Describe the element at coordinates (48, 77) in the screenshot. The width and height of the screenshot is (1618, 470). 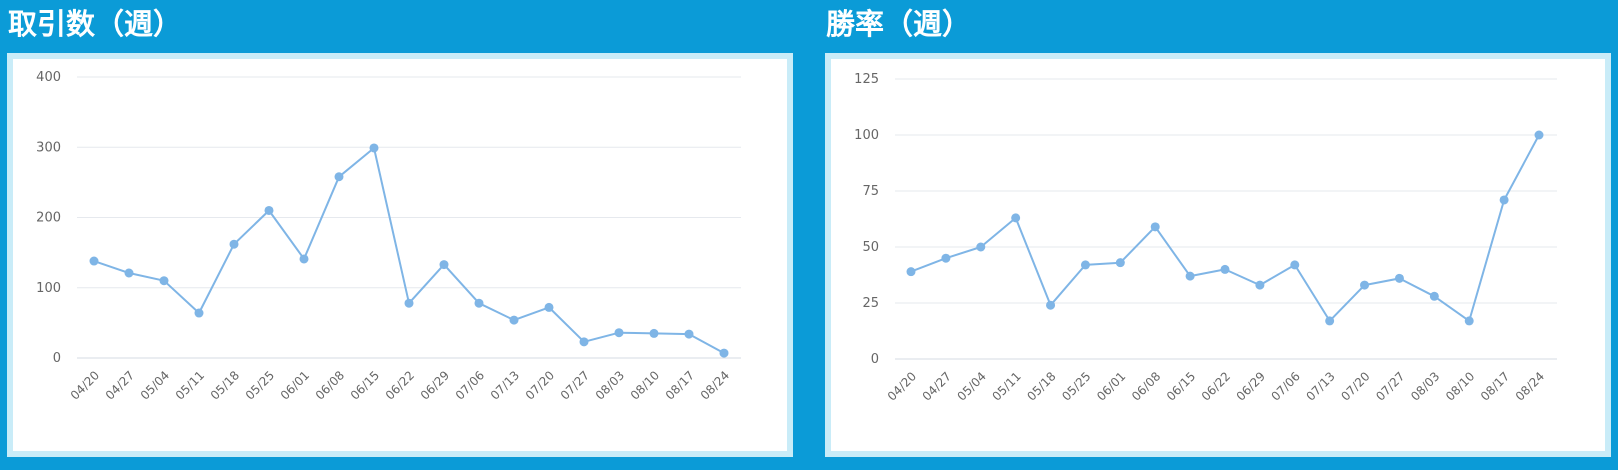
I see `y-tick-label: 400` at that location.